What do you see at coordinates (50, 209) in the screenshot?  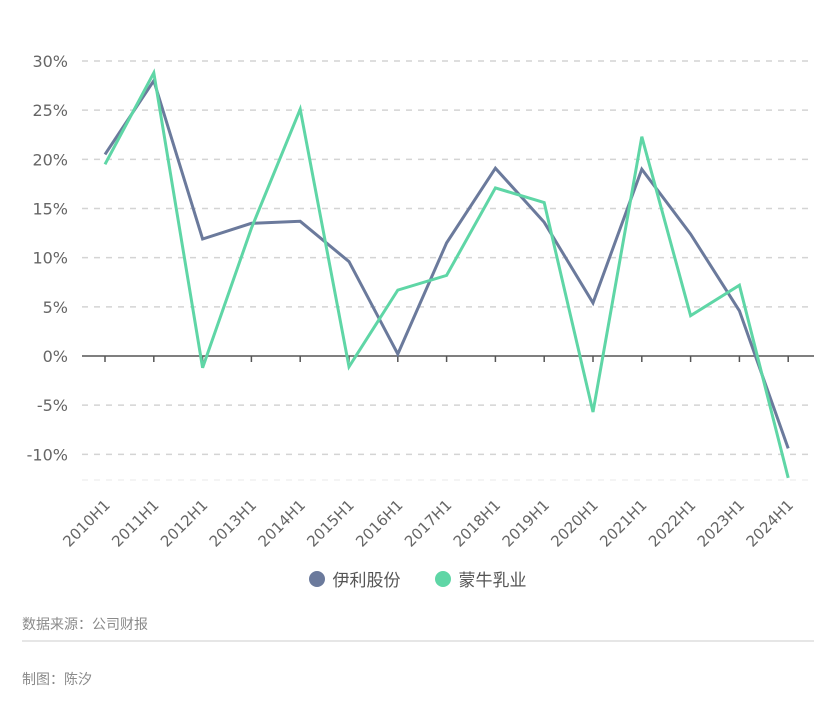 I see `y-tick-label: 15%` at bounding box center [50, 209].